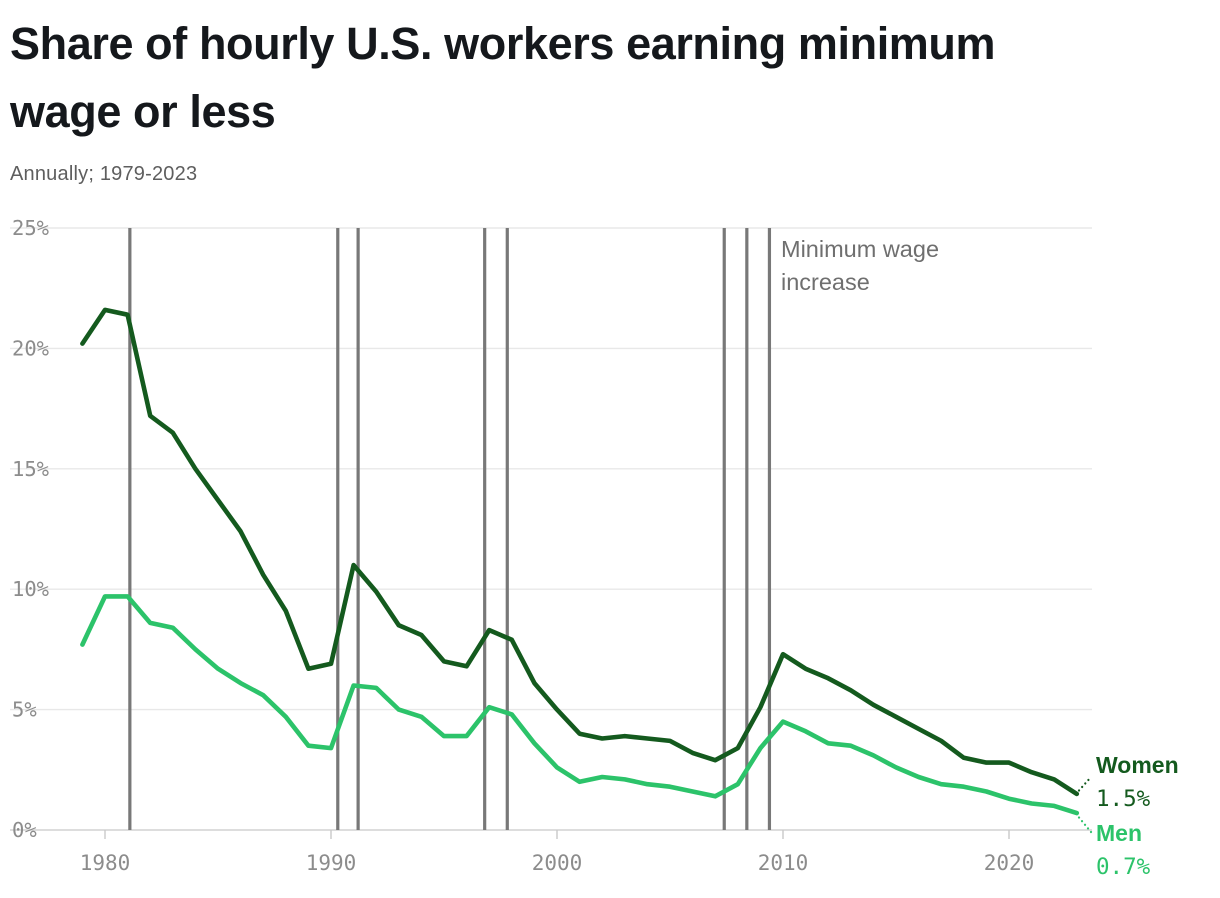 The width and height of the screenshot is (1220, 898). Describe the element at coordinates (143, 112) in the screenshot. I see `chart-title-line2: wage or less` at that location.